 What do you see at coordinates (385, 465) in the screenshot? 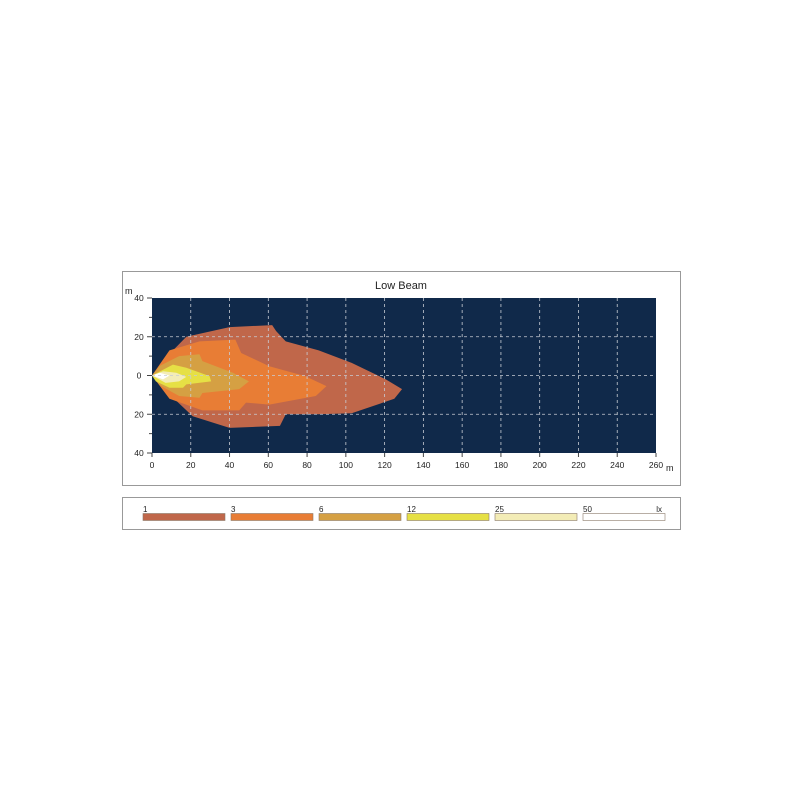
I see `x-tick-label: 120` at bounding box center [385, 465].